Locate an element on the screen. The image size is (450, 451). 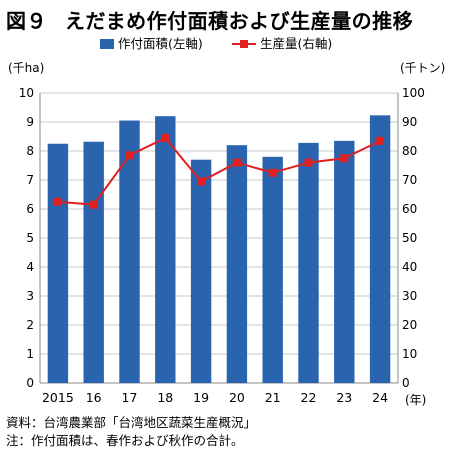
x-tick-label: 23 is located at coordinates (344, 397).